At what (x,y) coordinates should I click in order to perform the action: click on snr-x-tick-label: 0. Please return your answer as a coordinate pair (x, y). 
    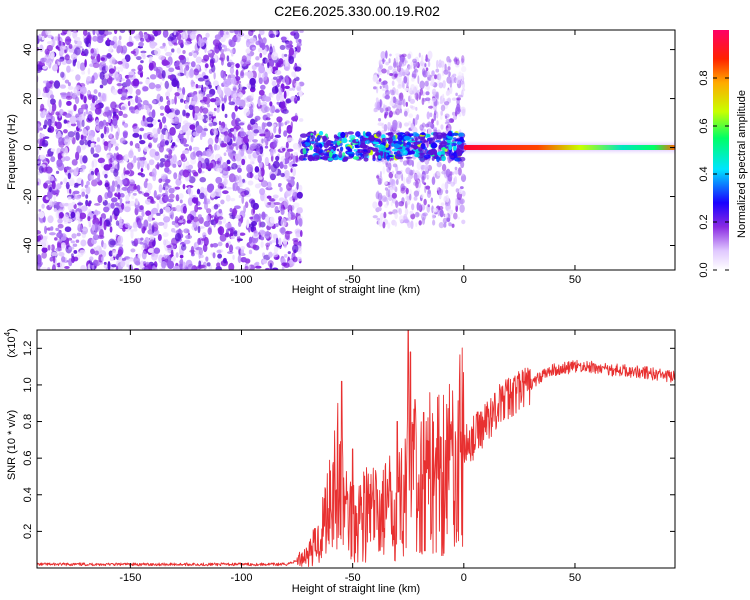
    Looking at the image, I should click on (464, 578).